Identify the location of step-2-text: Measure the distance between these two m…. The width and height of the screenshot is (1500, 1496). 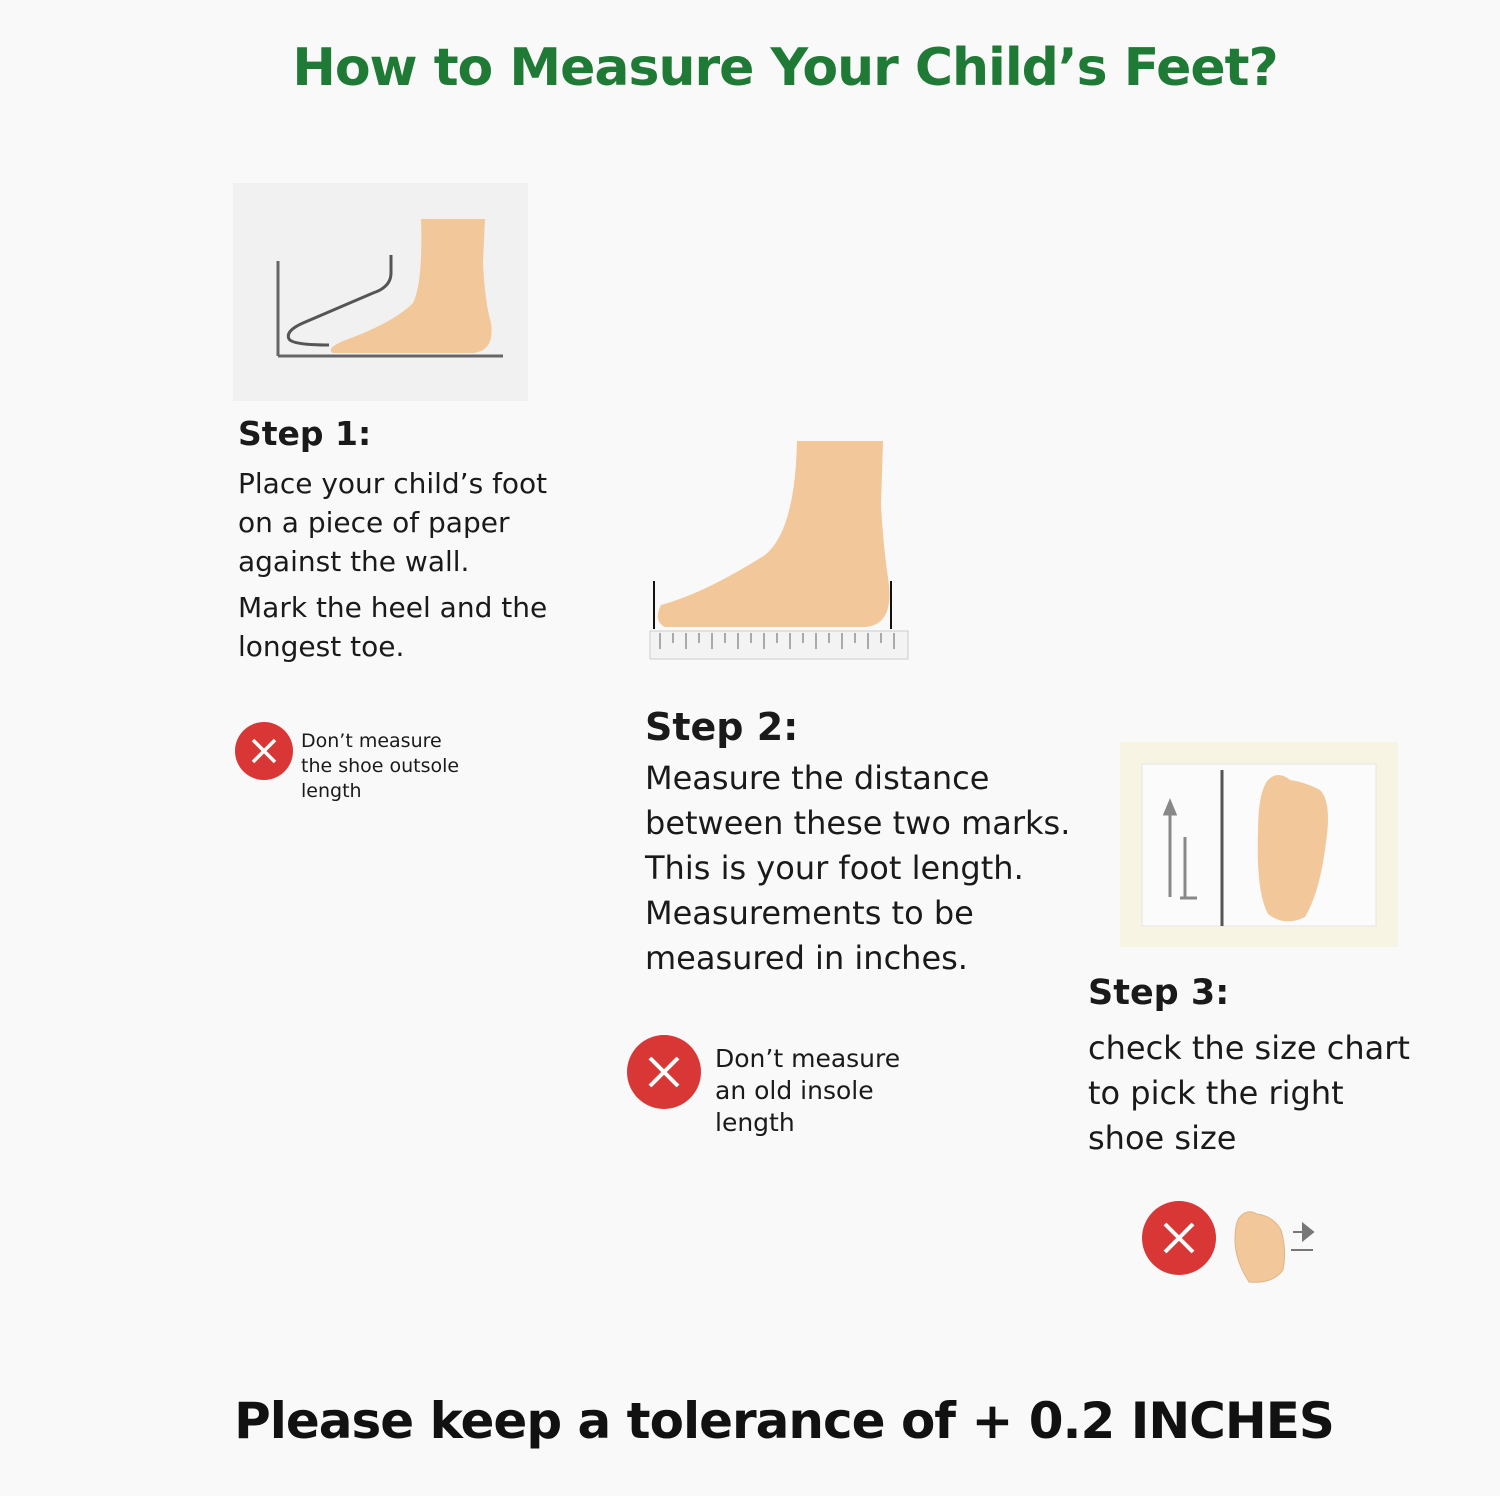
(858, 868).